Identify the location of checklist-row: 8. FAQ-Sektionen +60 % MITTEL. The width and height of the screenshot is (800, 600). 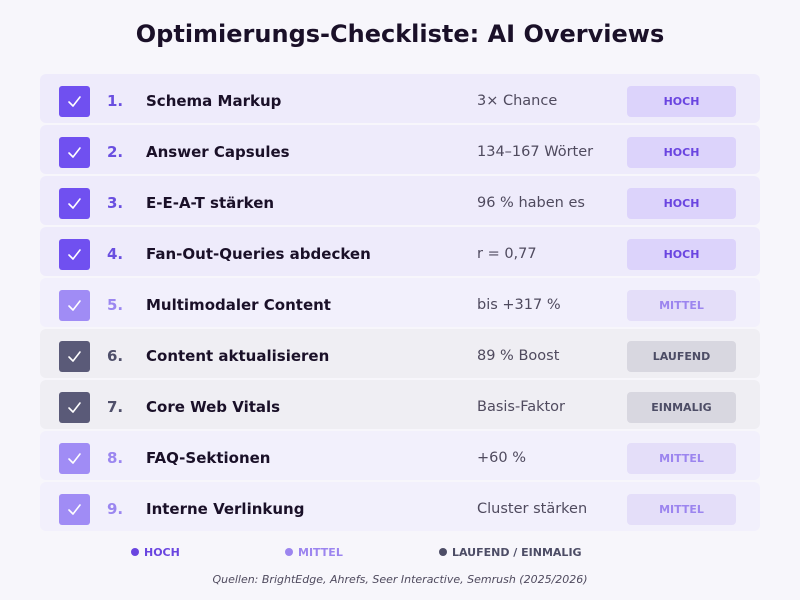
(400, 455).